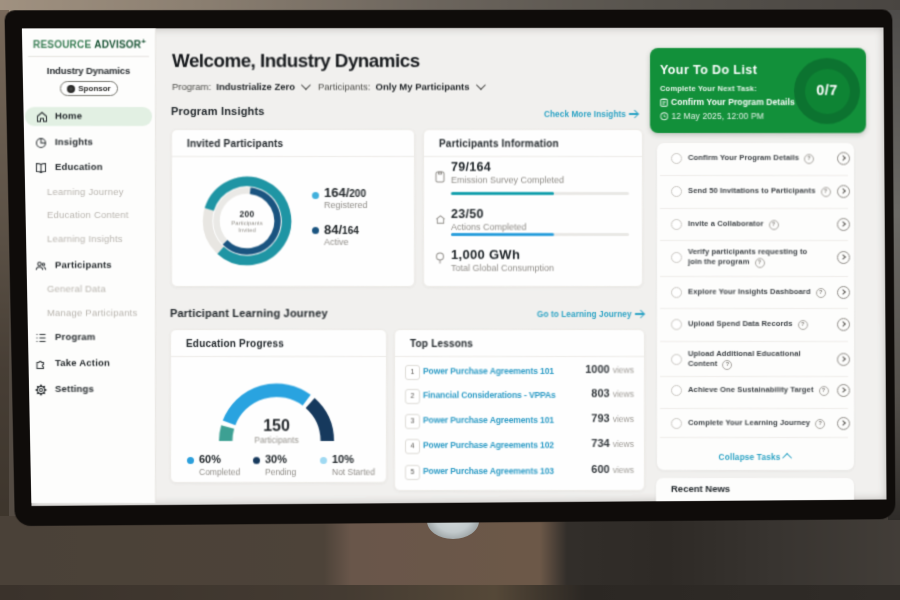  Describe the element at coordinates (246, 214) in the screenshot. I see `svg-text: 200` at that location.